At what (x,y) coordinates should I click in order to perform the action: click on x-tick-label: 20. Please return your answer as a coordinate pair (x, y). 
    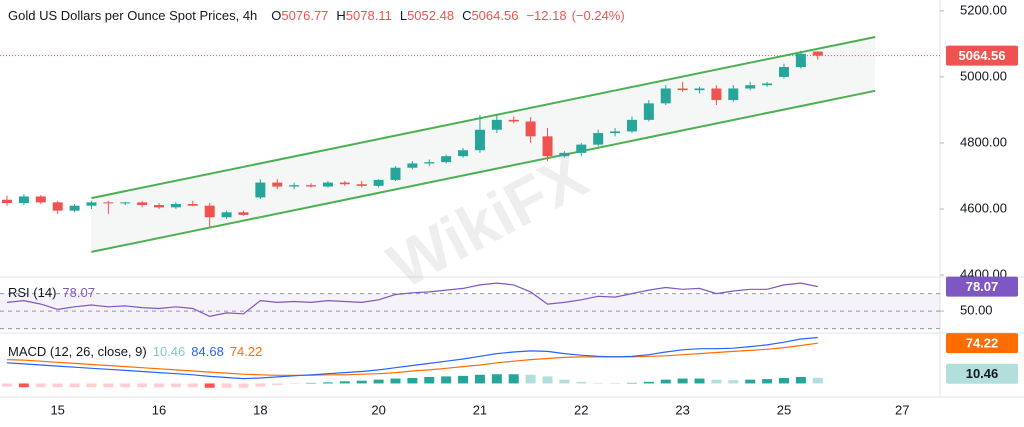
    Looking at the image, I should click on (378, 409).